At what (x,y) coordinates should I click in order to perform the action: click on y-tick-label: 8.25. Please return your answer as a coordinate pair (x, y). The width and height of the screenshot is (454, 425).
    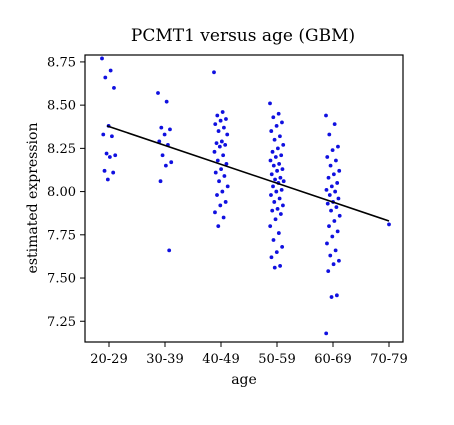
    Looking at the image, I should click on (61, 149).